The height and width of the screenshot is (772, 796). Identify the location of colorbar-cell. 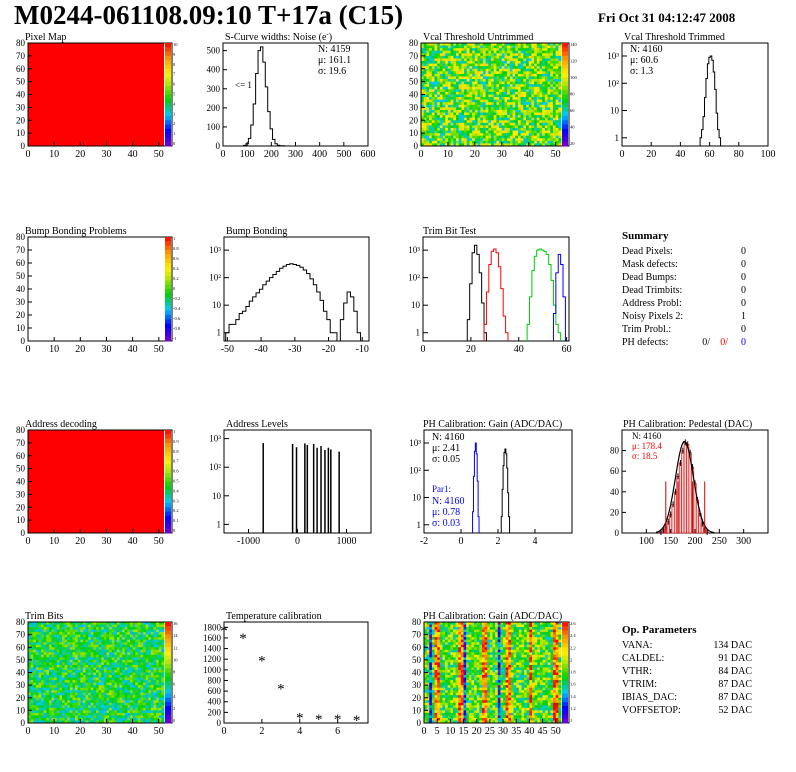
(168, 135).